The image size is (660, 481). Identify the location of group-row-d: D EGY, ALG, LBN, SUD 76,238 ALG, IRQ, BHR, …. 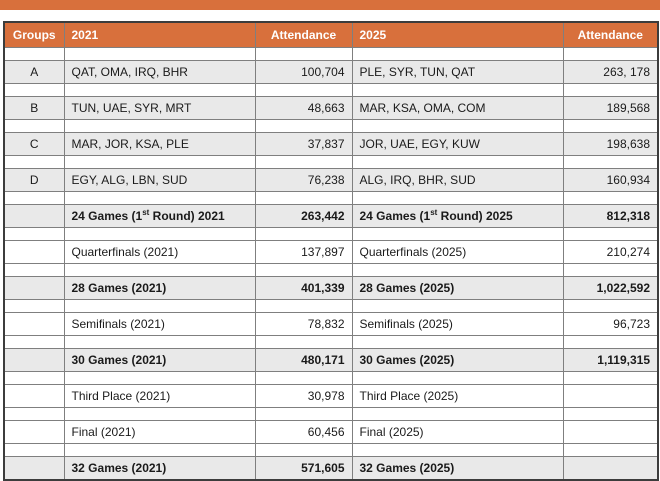
(331, 180).